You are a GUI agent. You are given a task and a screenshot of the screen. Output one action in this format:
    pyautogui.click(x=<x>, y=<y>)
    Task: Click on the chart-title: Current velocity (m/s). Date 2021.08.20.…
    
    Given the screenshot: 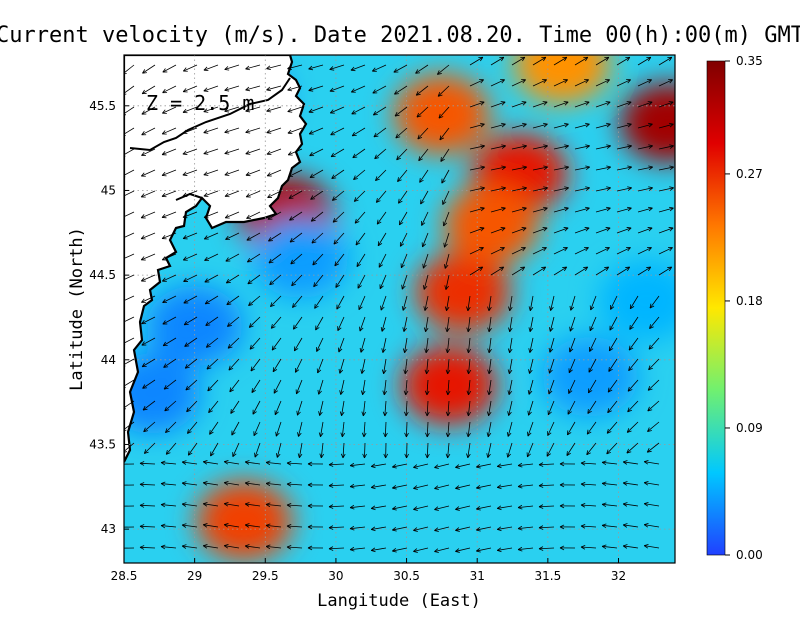 What is the action you would take?
    pyautogui.click(x=400, y=35)
    